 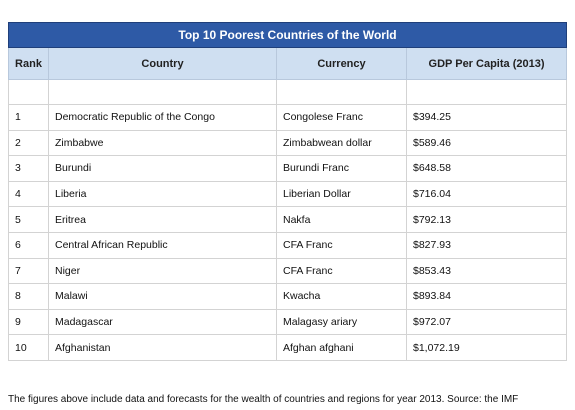 I want to click on cell-country: Afghanistan, so click(x=162, y=347).